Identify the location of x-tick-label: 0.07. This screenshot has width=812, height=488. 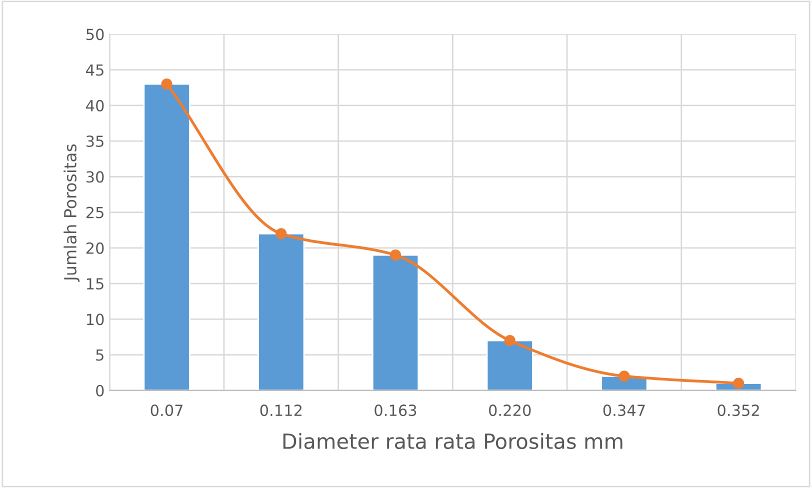
(166, 410).